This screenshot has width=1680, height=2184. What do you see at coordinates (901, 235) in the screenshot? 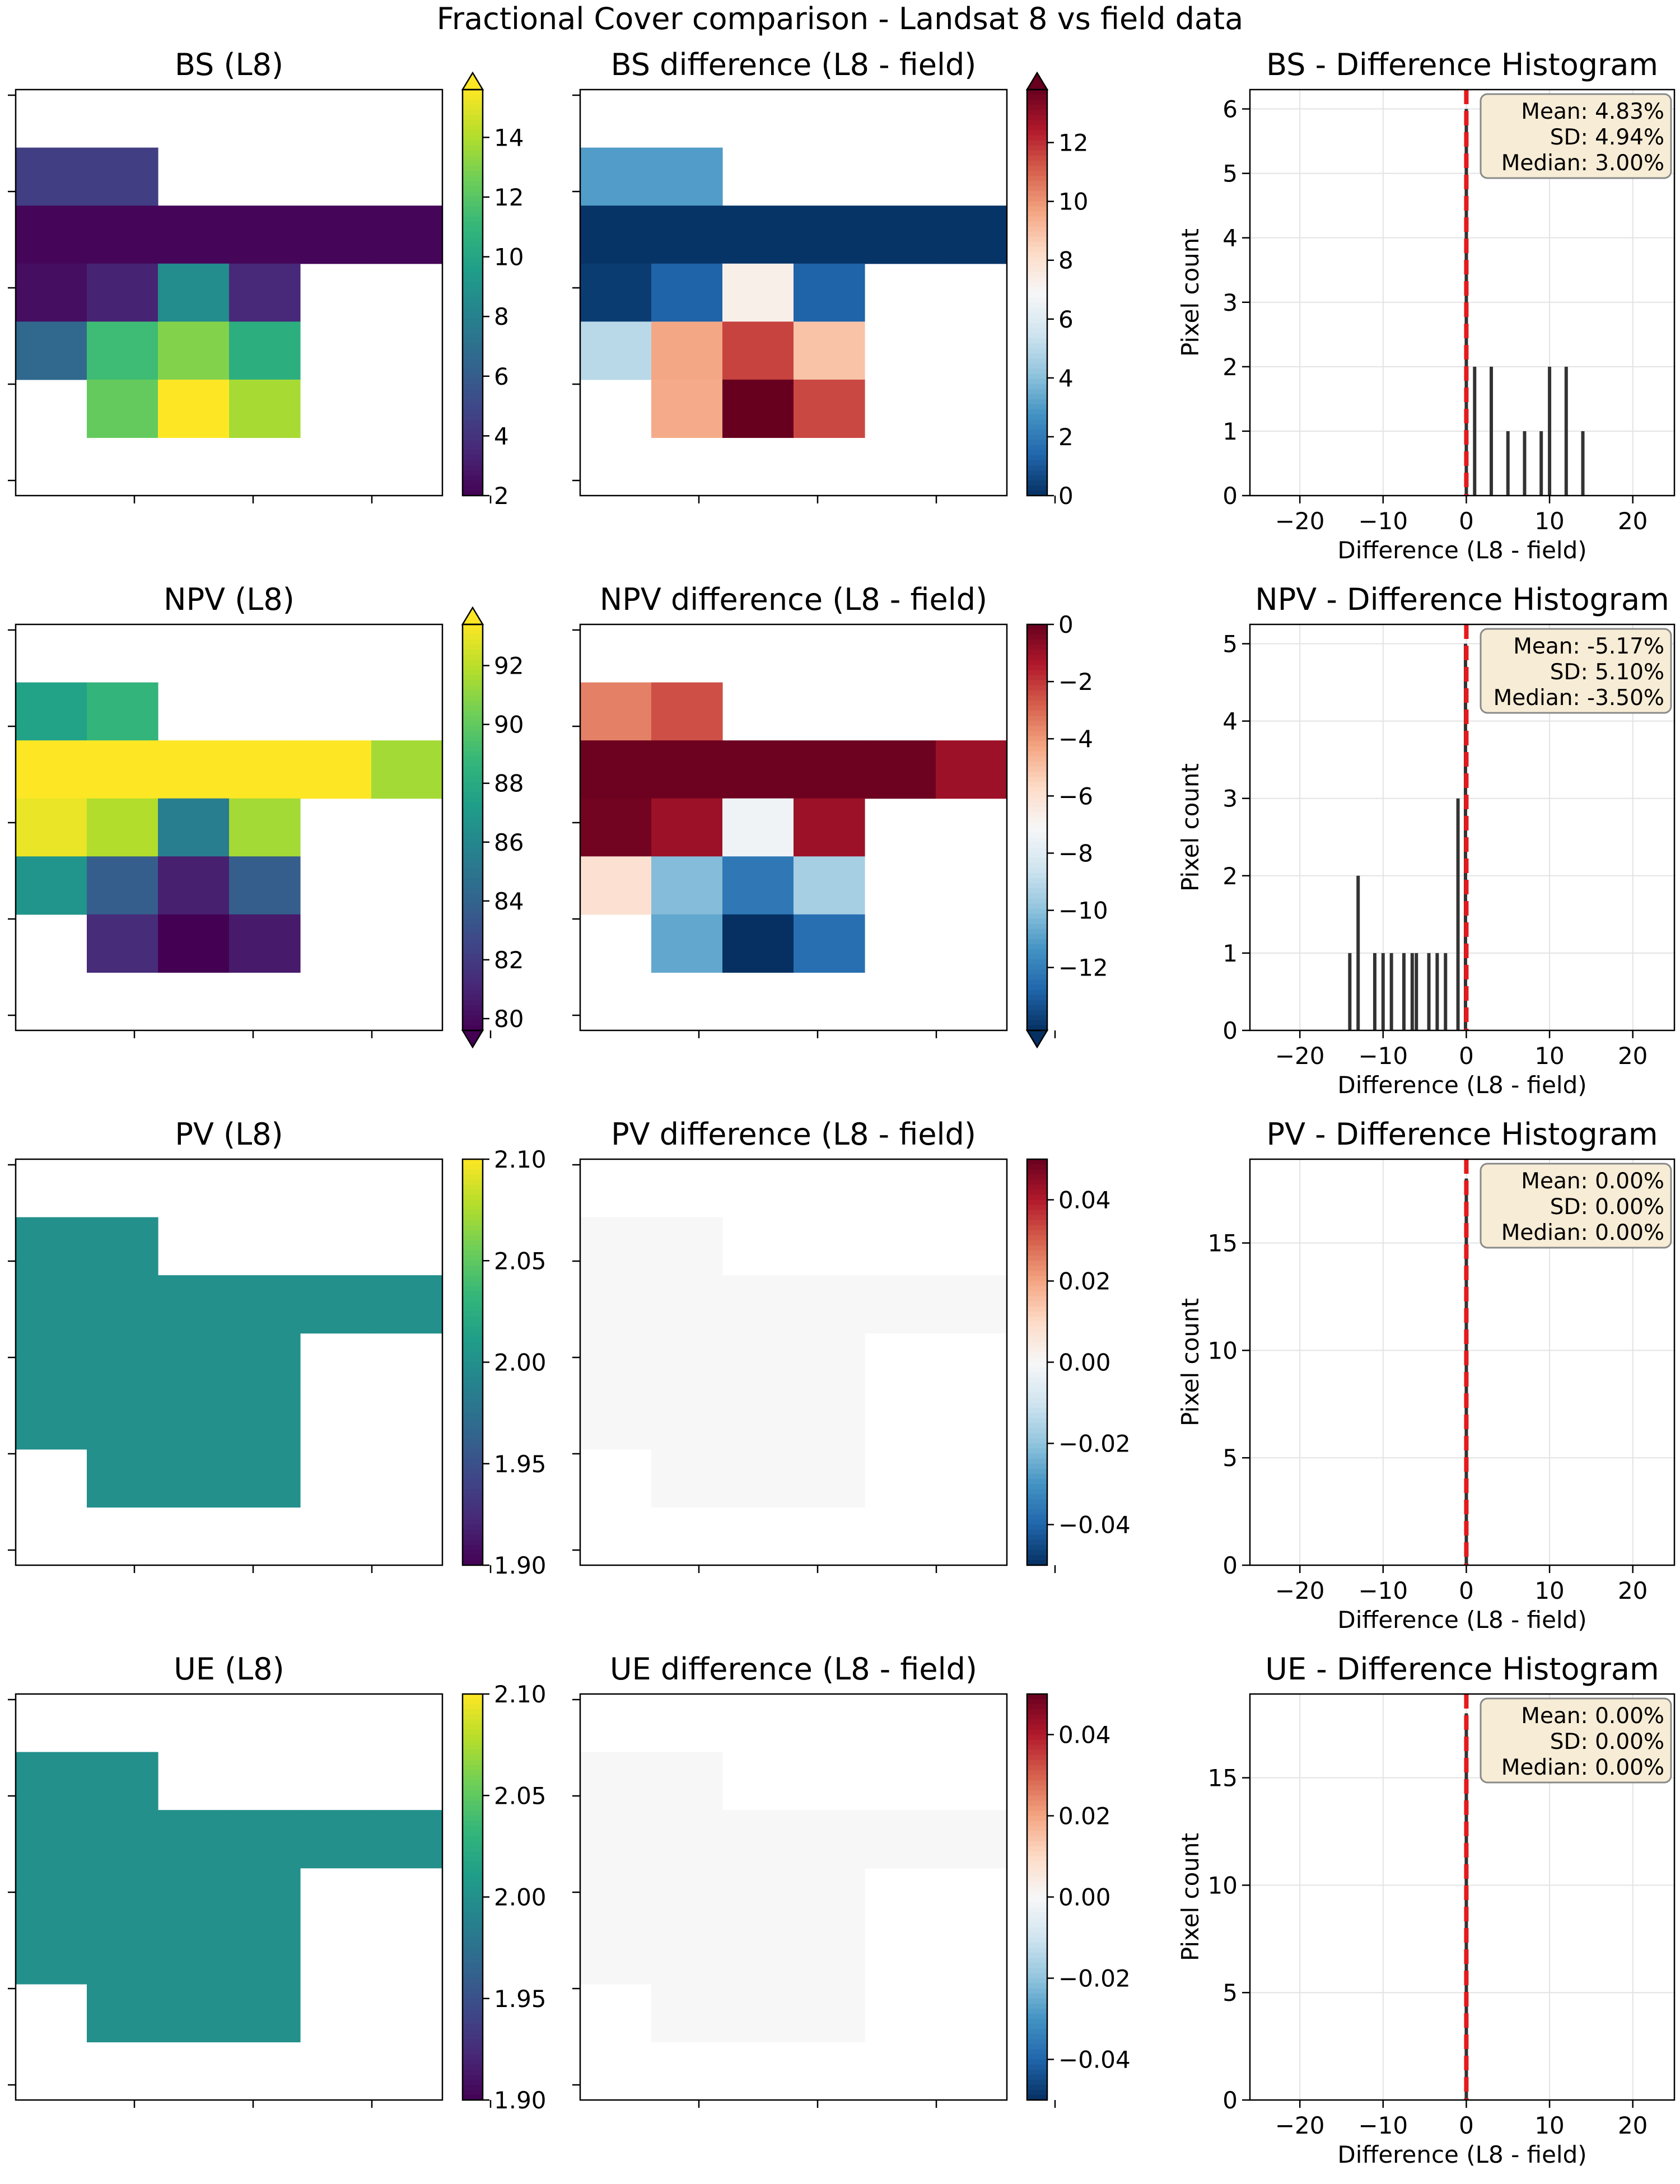
I see `bs-diff-cell-r2c4` at bounding box center [901, 235].